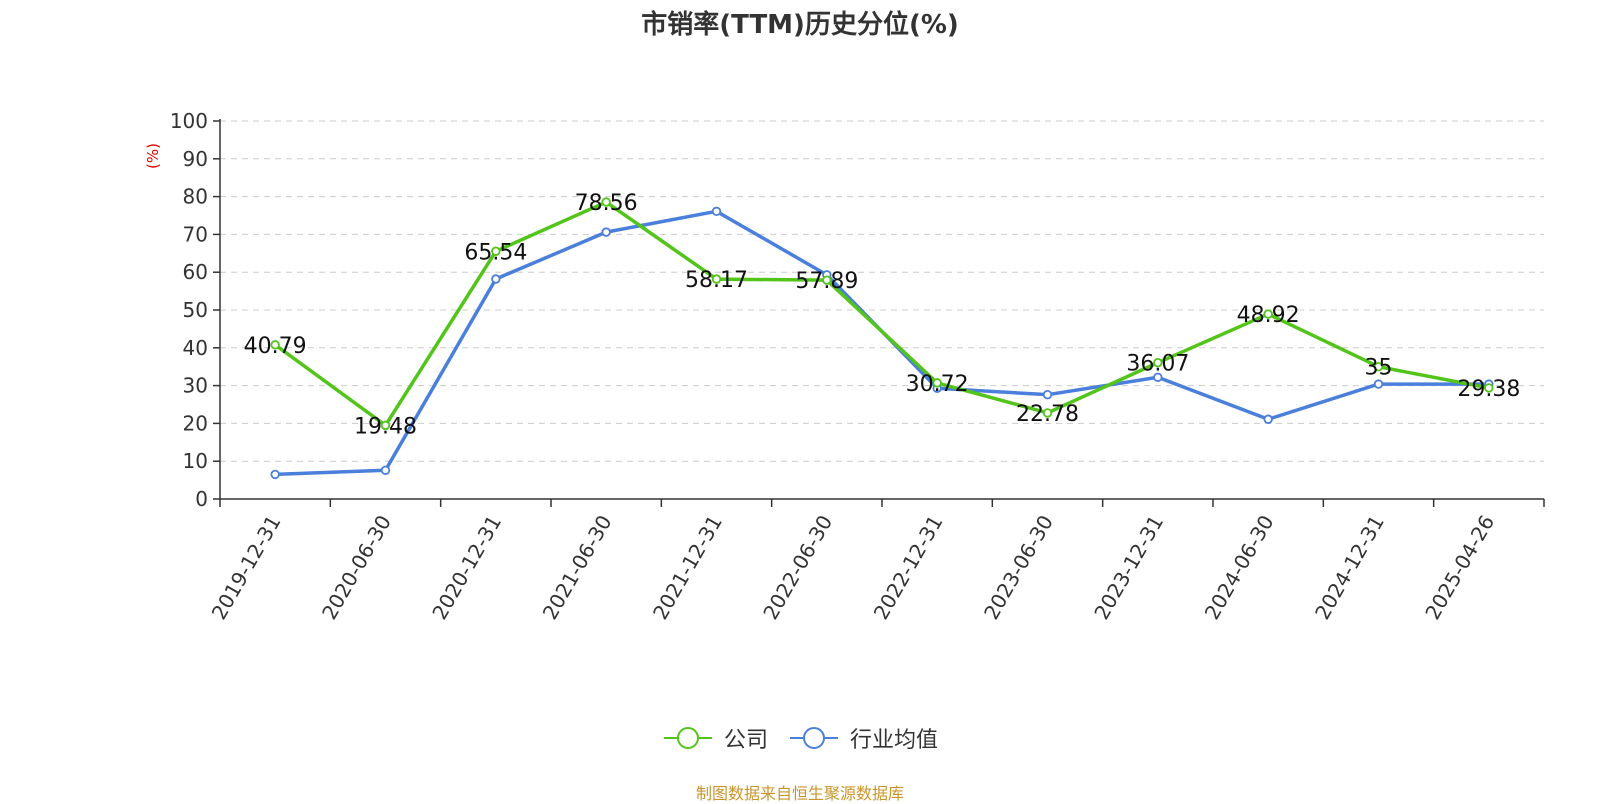 Image resolution: width=1600 pixels, height=804 pixels. Describe the element at coordinates (1239, 567) in the screenshot. I see `x-tick-label: 2024-06-30` at that location.